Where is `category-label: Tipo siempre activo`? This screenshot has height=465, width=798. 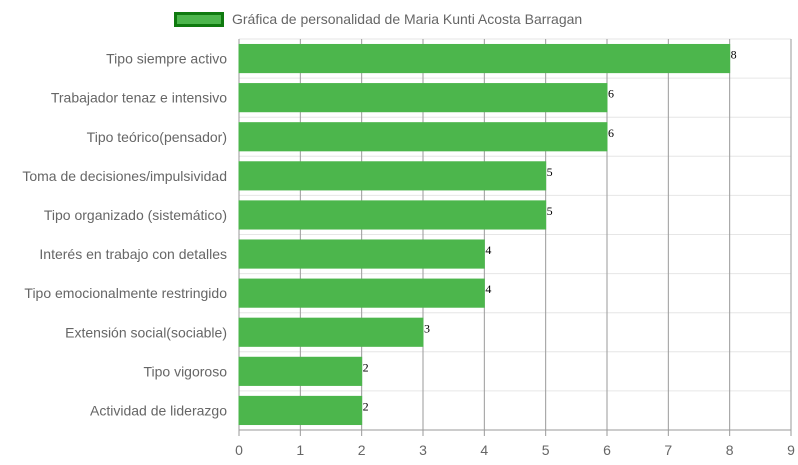
category-label: Tipo siempre activo is located at coordinates (166, 59).